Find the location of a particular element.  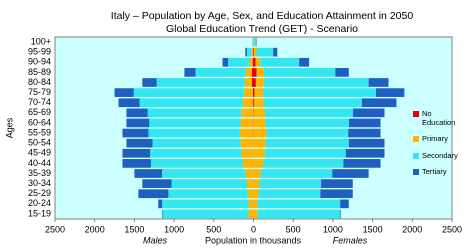

x-axis-label: Population in thousands is located at coordinates (253, 240).